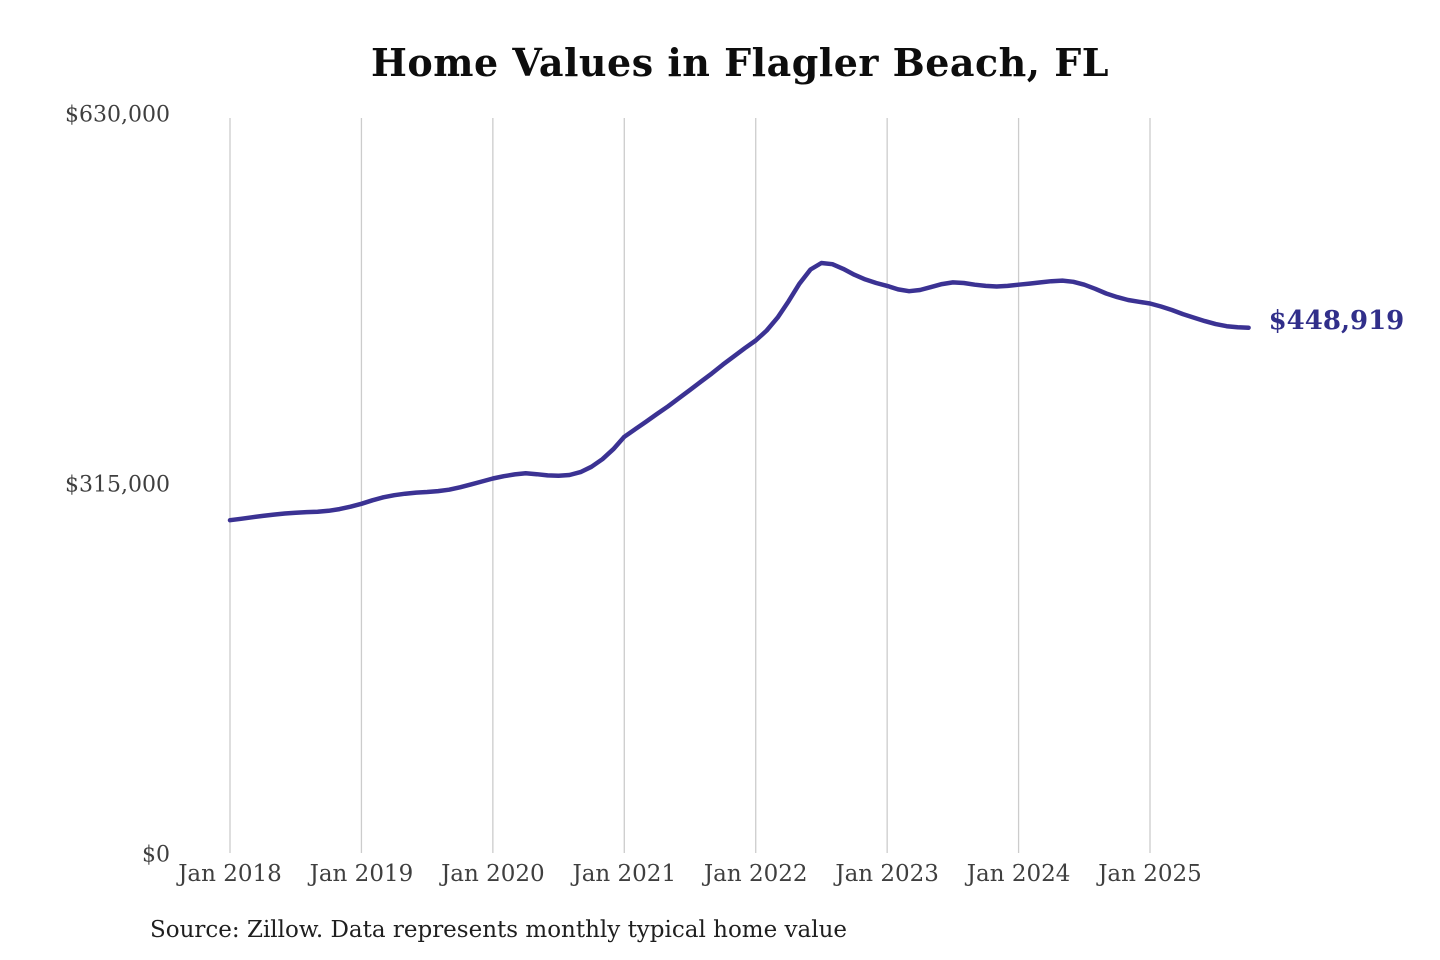 The image size is (1440, 960). Describe the element at coordinates (1336, 320) in the screenshot. I see `end-value-label: $448,919` at that location.